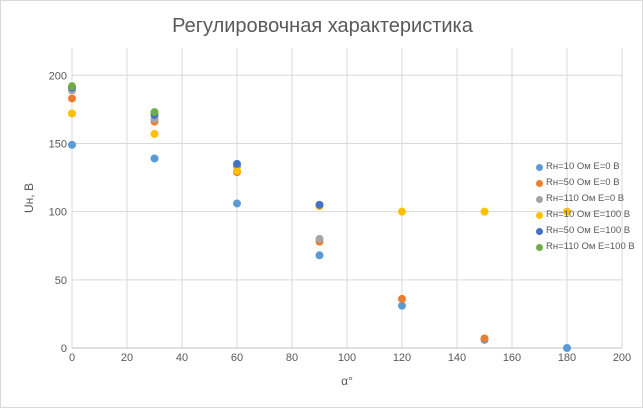  I want to click on legend-item-3: Rн=110 Ом E=0 В, so click(588, 199).